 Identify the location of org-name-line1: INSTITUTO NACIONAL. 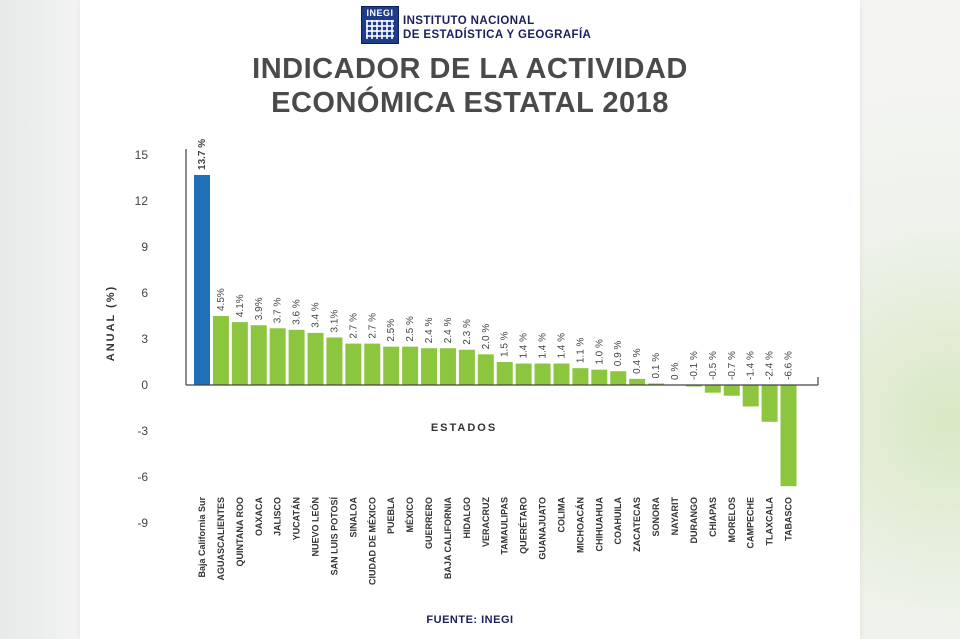
(469, 21).